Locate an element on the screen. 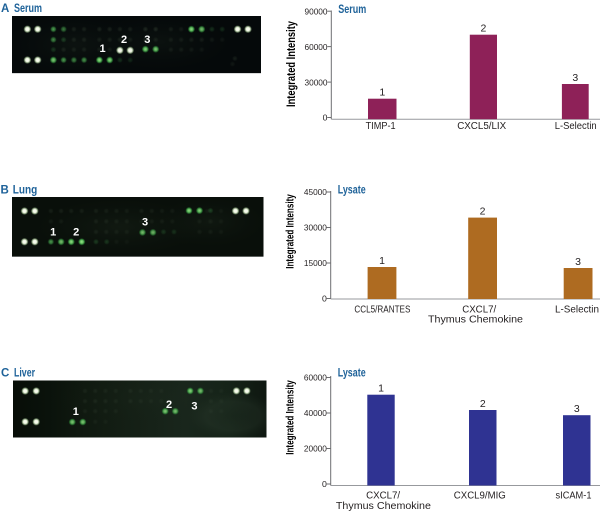 This screenshot has width=600, height=516. svg-text: 15000 is located at coordinates (315, 263).